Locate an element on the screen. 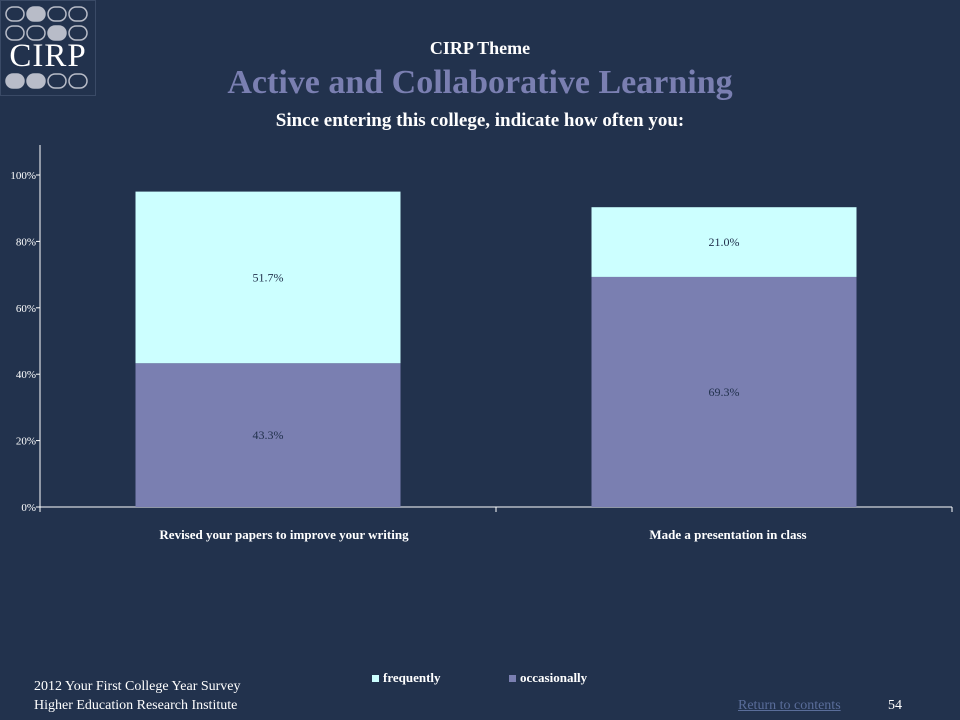  footer-institute: Higher Education Research Institute is located at coordinates (136, 705).